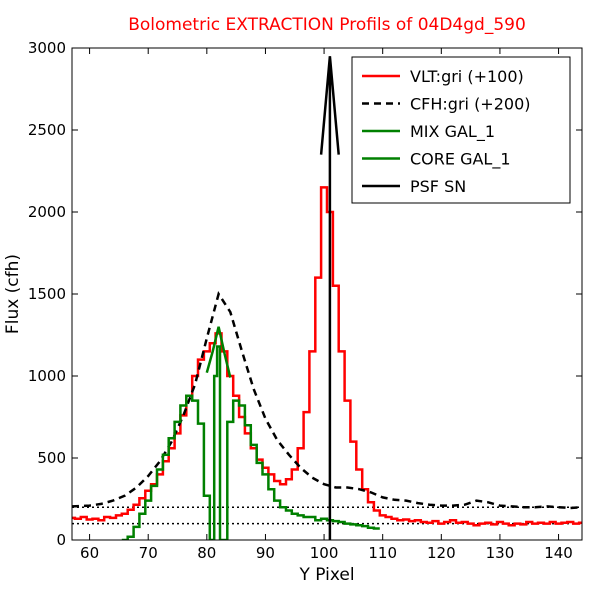  I want to click on x-tick-label: 110, so click(382, 553).